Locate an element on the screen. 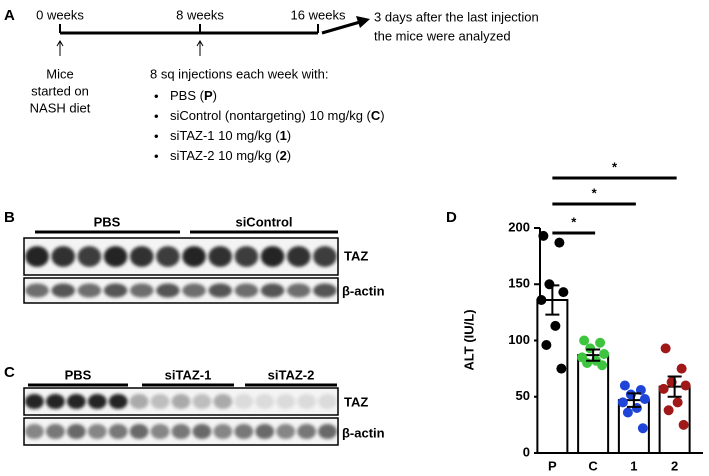  group-item-part: 1 is located at coordinates (283, 135).